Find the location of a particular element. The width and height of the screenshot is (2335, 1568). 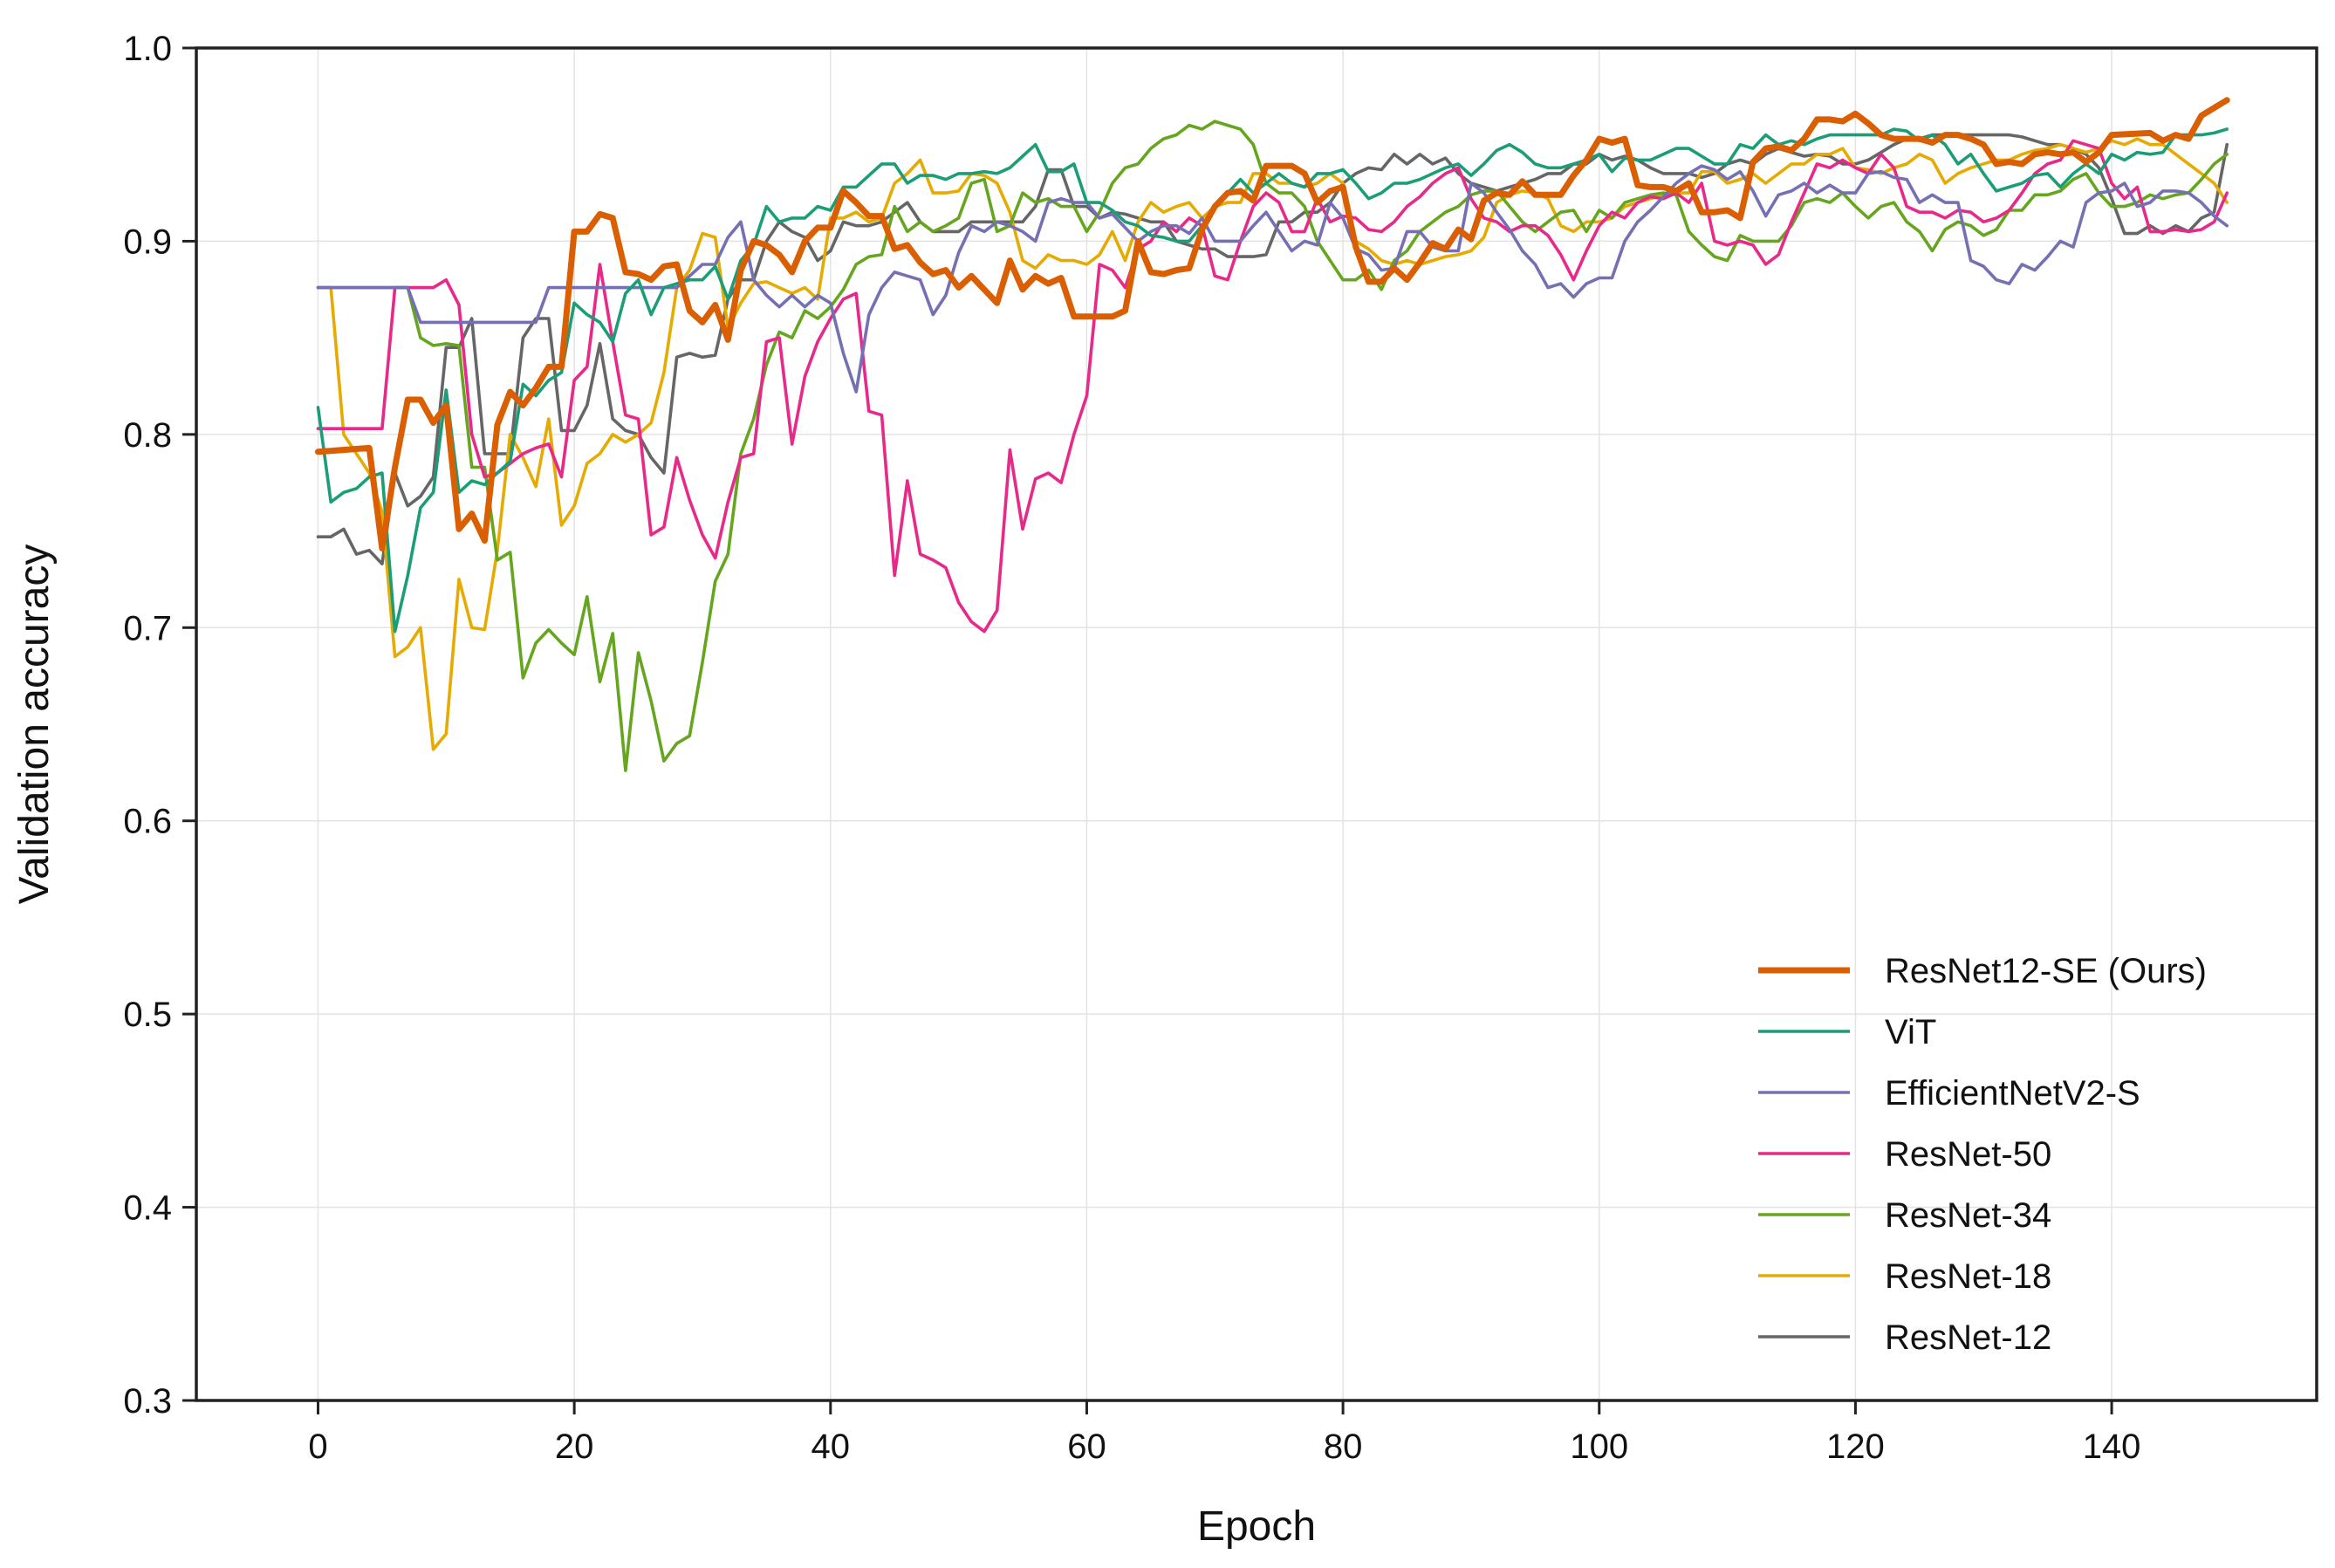

x-tick-label: 60 is located at coordinates (1086, 1447).